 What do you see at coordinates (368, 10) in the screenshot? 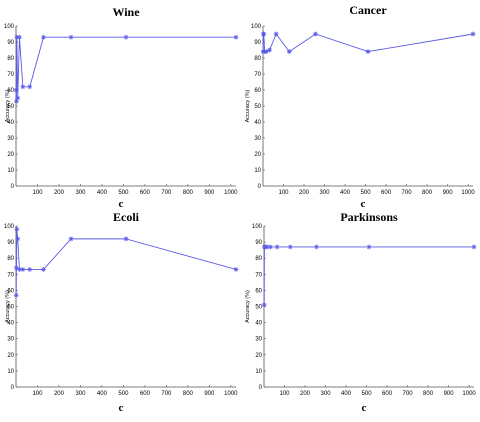
I see `chart-title: Cancer` at bounding box center [368, 10].